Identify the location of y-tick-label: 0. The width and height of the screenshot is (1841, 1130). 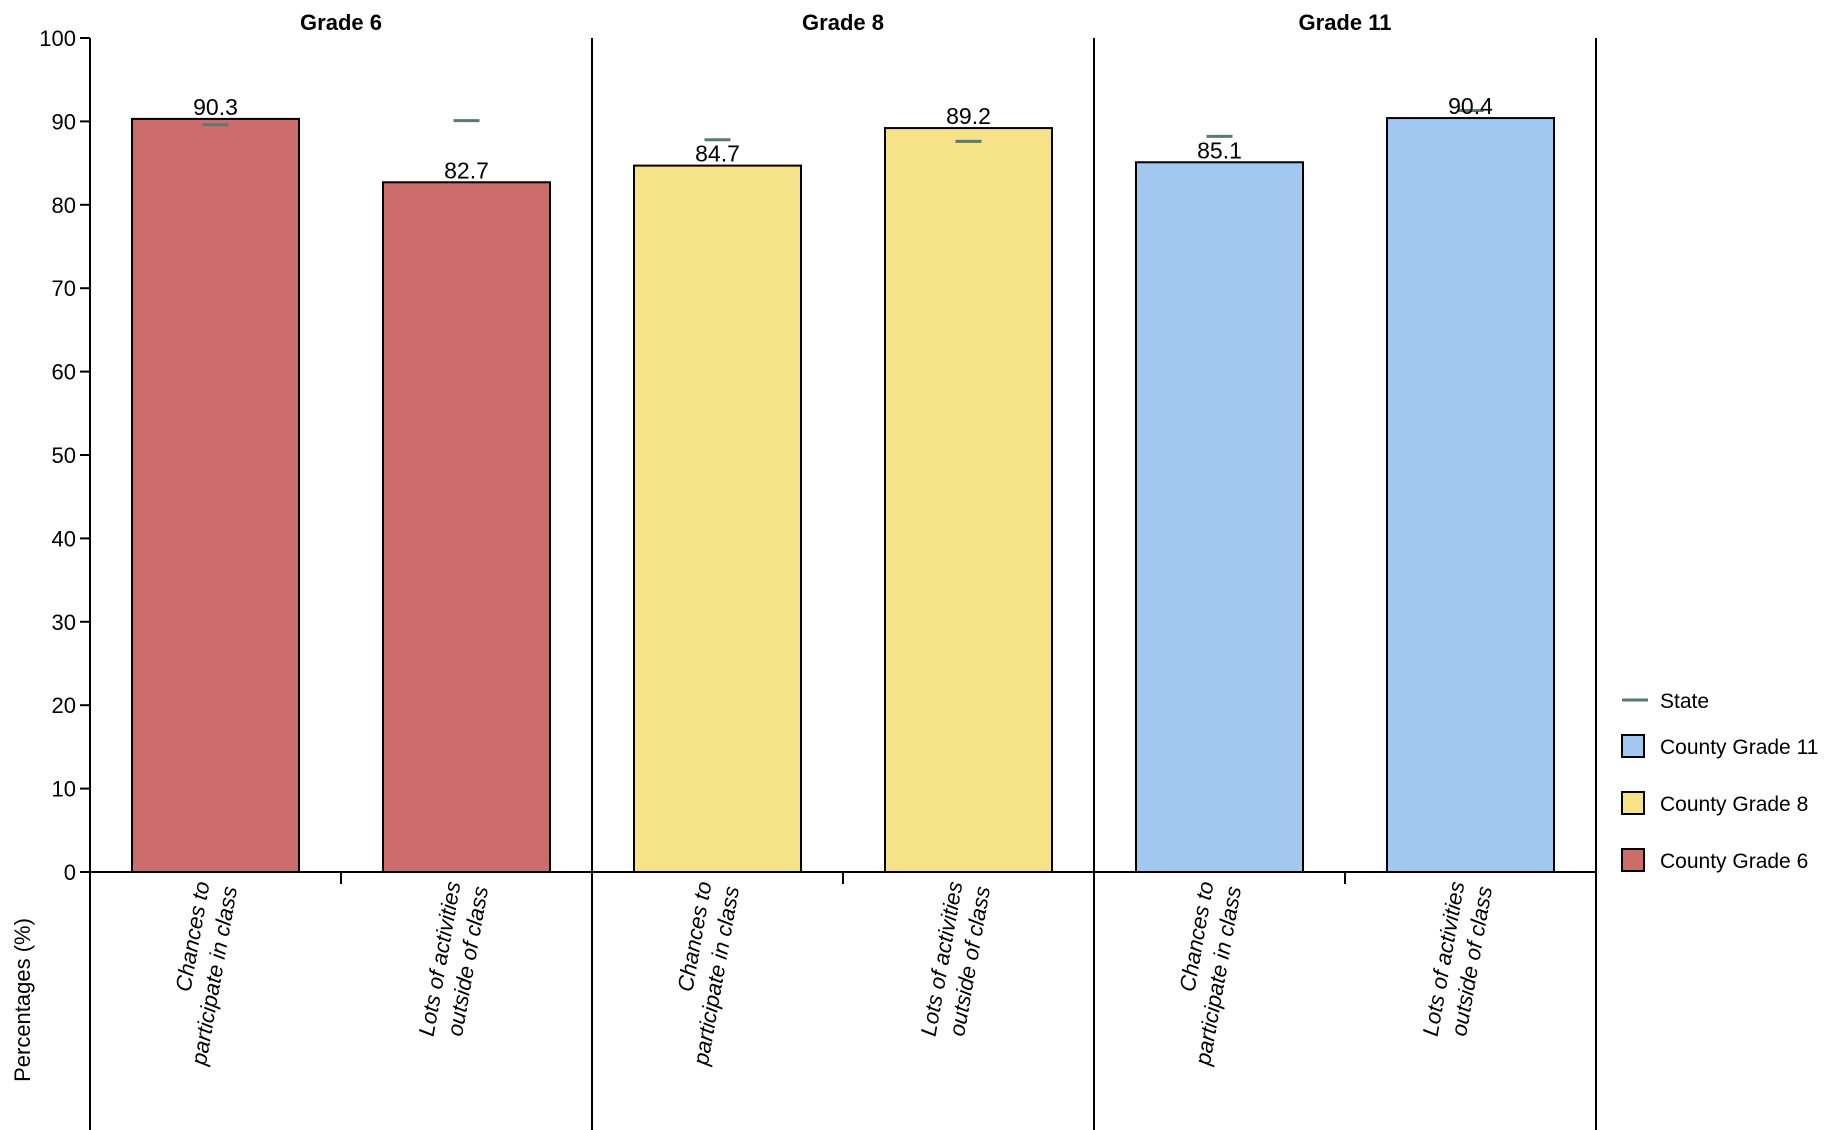
(70, 872).